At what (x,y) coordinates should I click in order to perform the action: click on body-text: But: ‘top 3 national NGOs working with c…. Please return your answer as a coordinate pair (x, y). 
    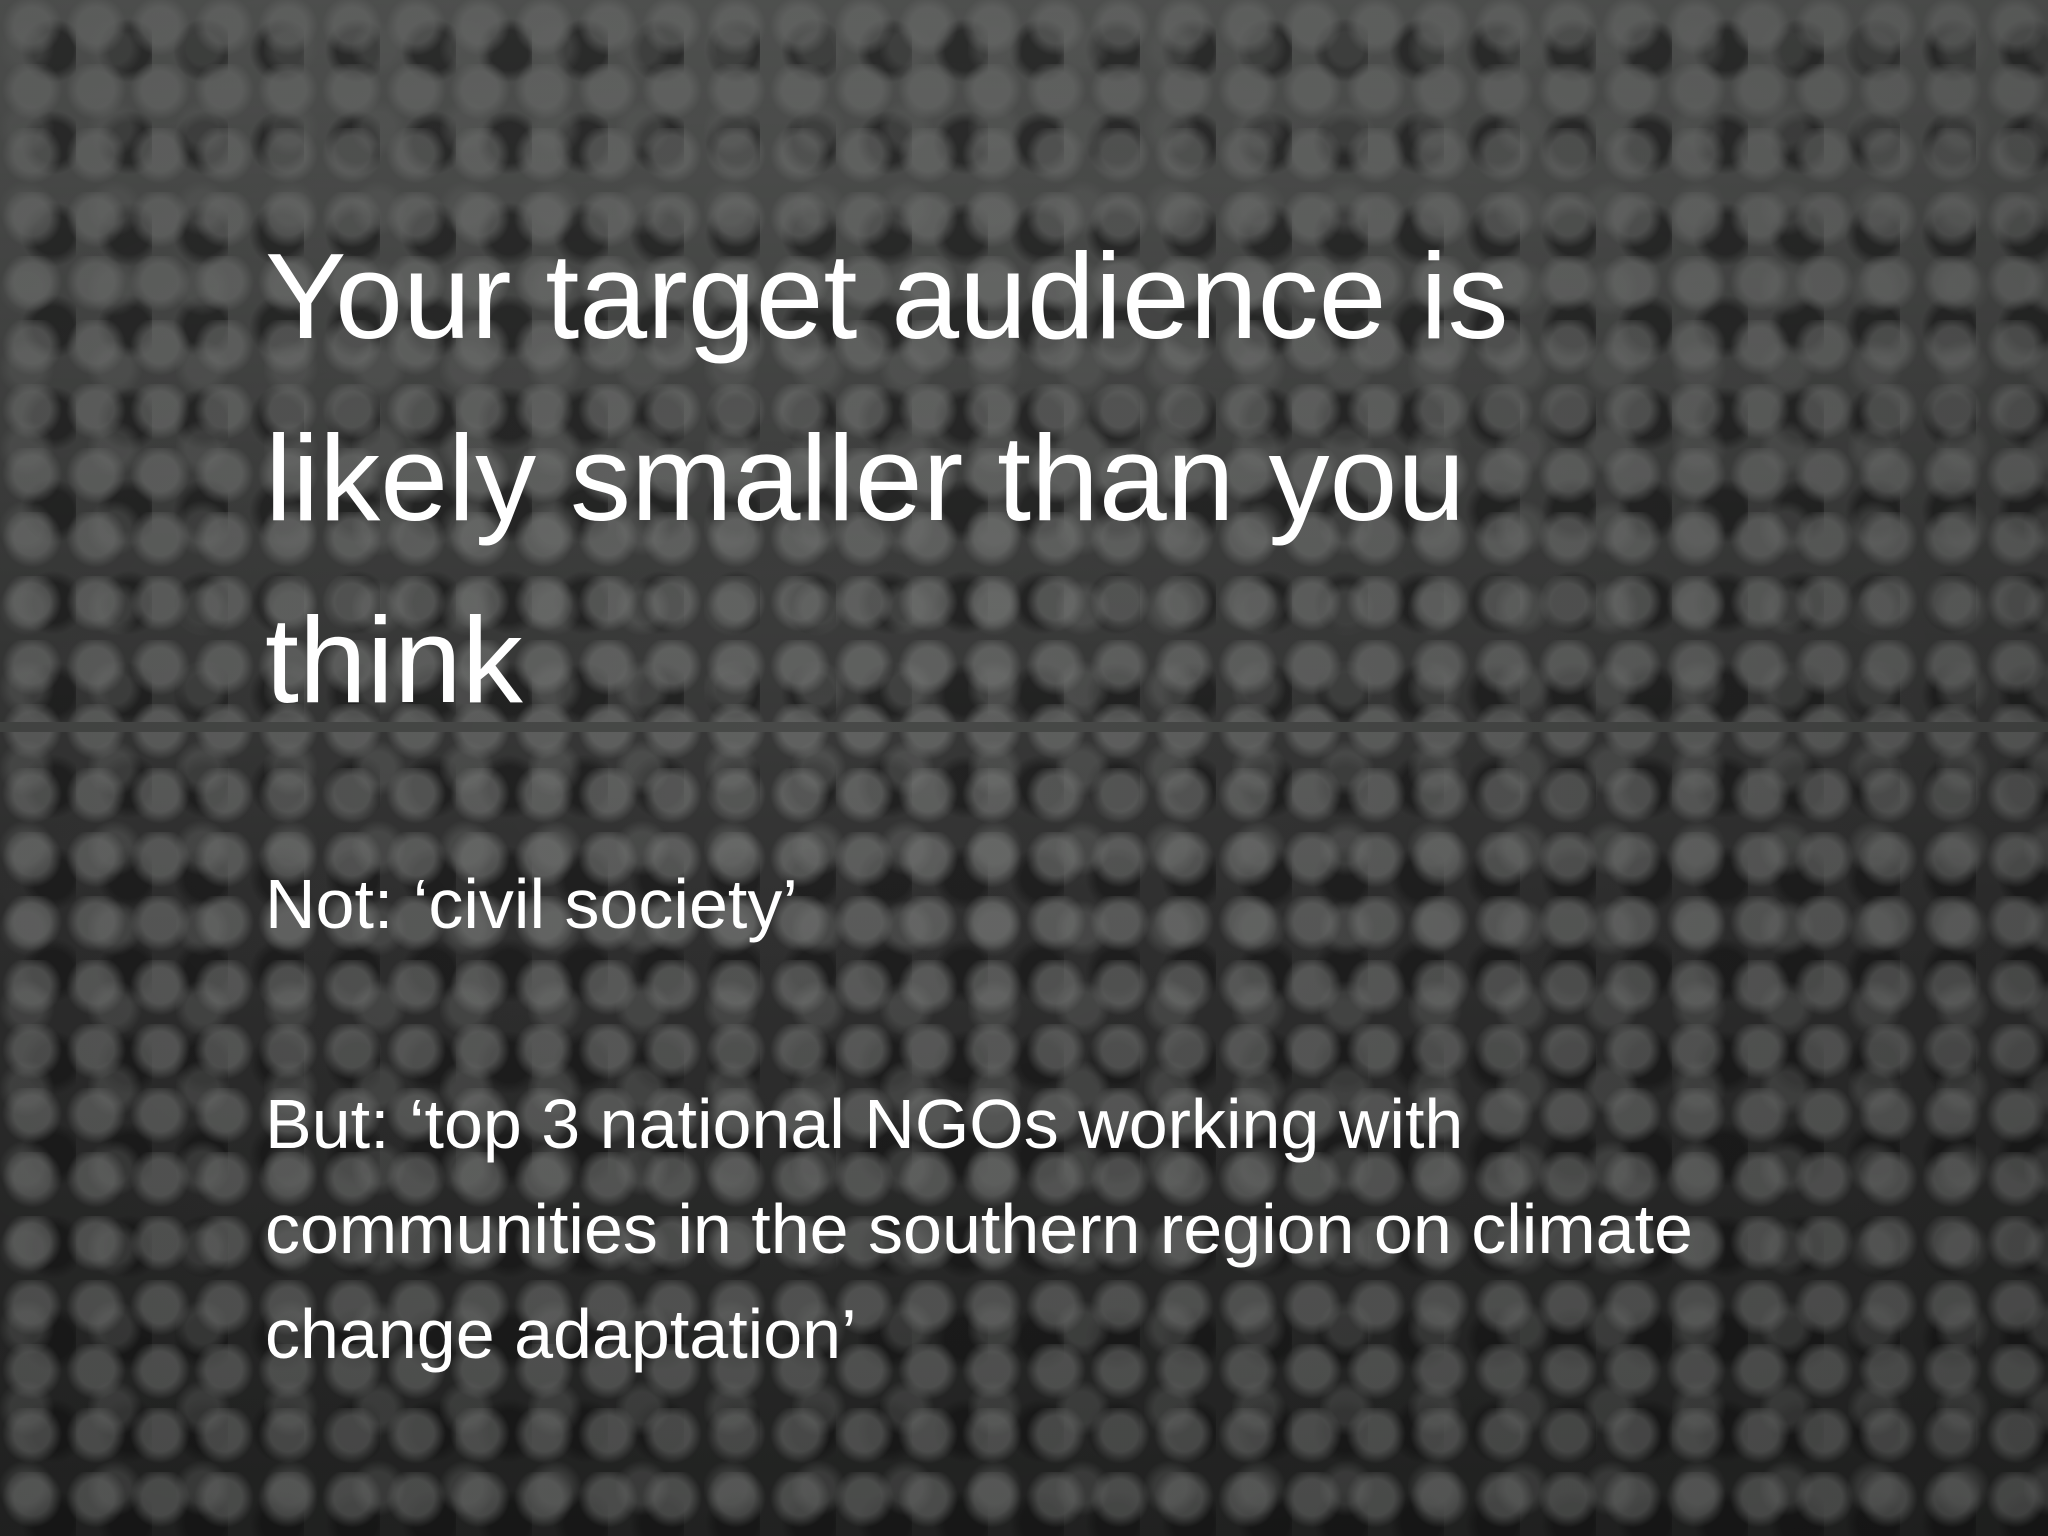
    Looking at the image, I should click on (979, 1229).